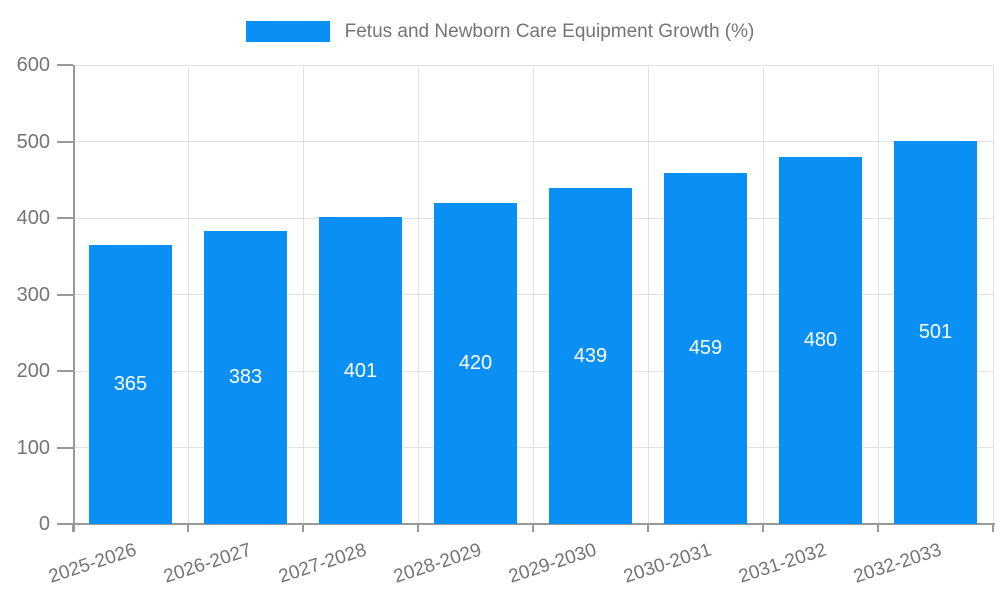 This screenshot has height=600, width=1000. I want to click on bar-value-label: 439, so click(590, 356).